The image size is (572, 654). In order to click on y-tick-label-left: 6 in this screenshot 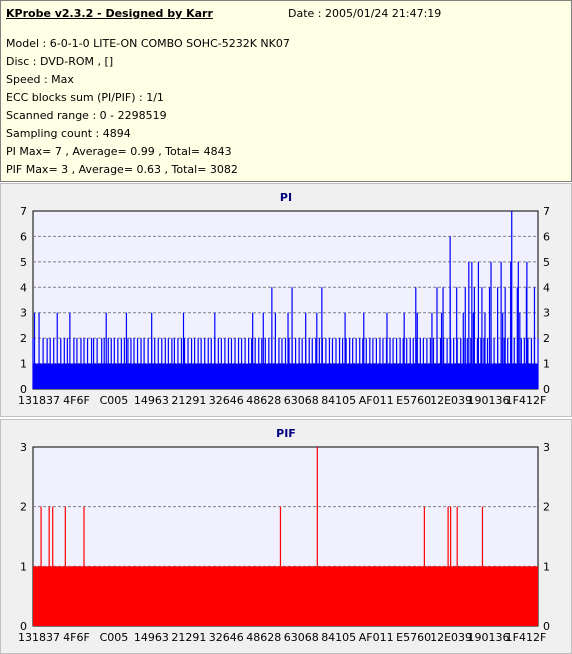, I will do `click(23, 236)`.